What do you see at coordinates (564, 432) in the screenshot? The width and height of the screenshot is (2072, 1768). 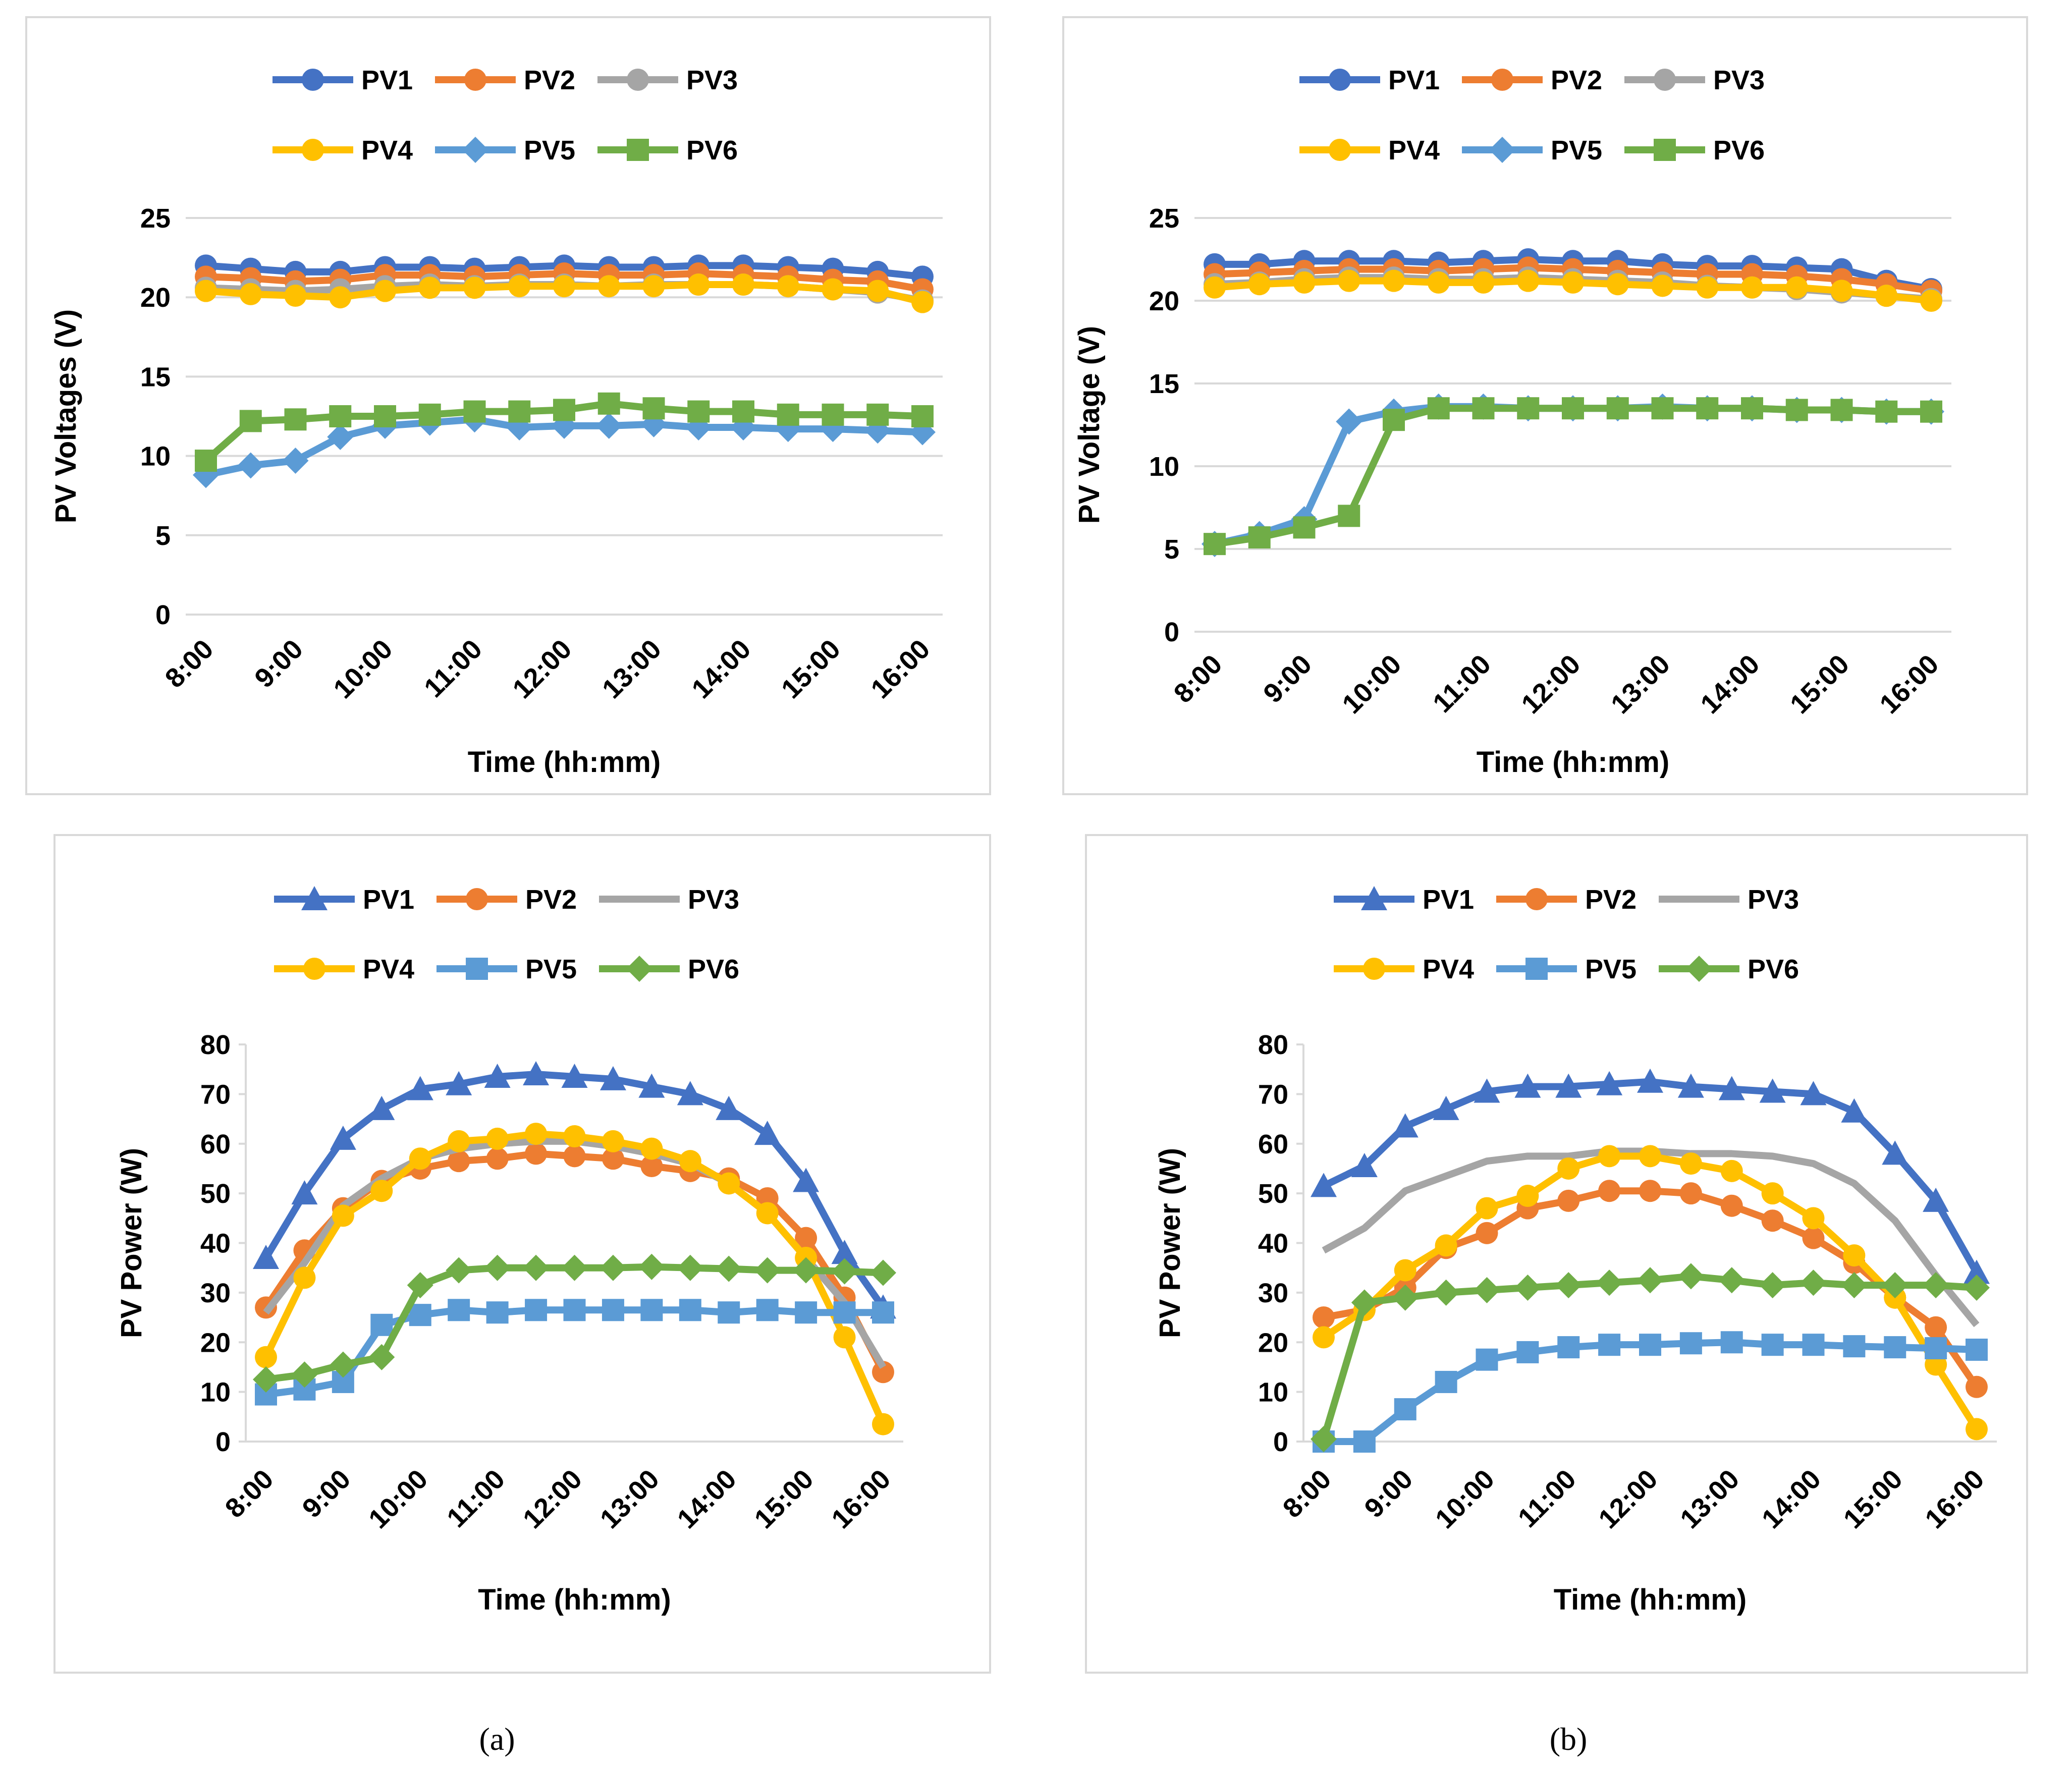 I see `series-pv6` at bounding box center [564, 432].